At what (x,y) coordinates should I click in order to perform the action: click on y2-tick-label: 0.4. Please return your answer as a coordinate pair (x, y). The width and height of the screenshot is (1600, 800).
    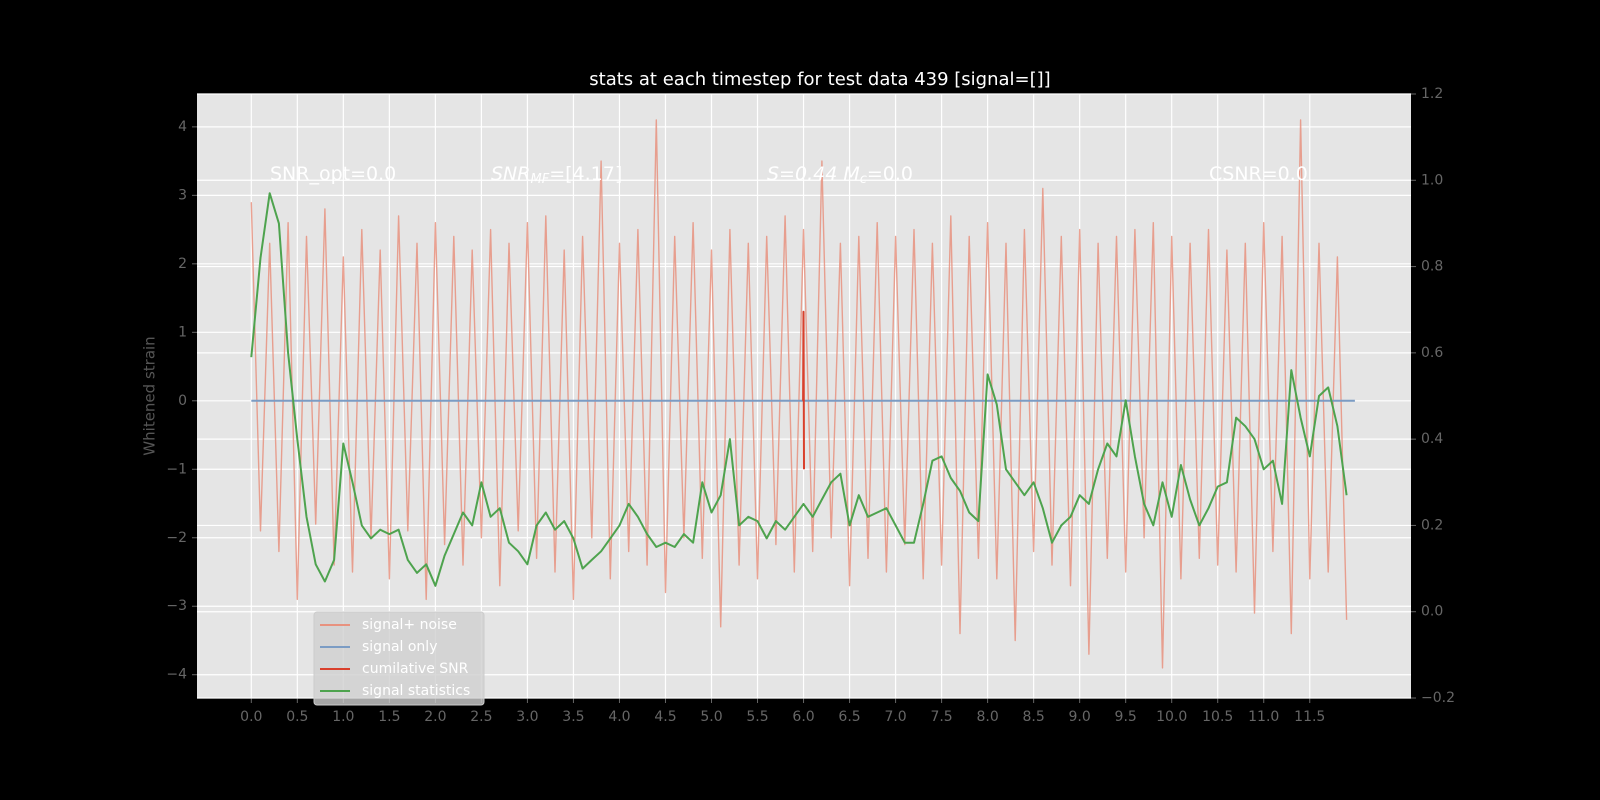
    Looking at the image, I should click on (1432, 439).